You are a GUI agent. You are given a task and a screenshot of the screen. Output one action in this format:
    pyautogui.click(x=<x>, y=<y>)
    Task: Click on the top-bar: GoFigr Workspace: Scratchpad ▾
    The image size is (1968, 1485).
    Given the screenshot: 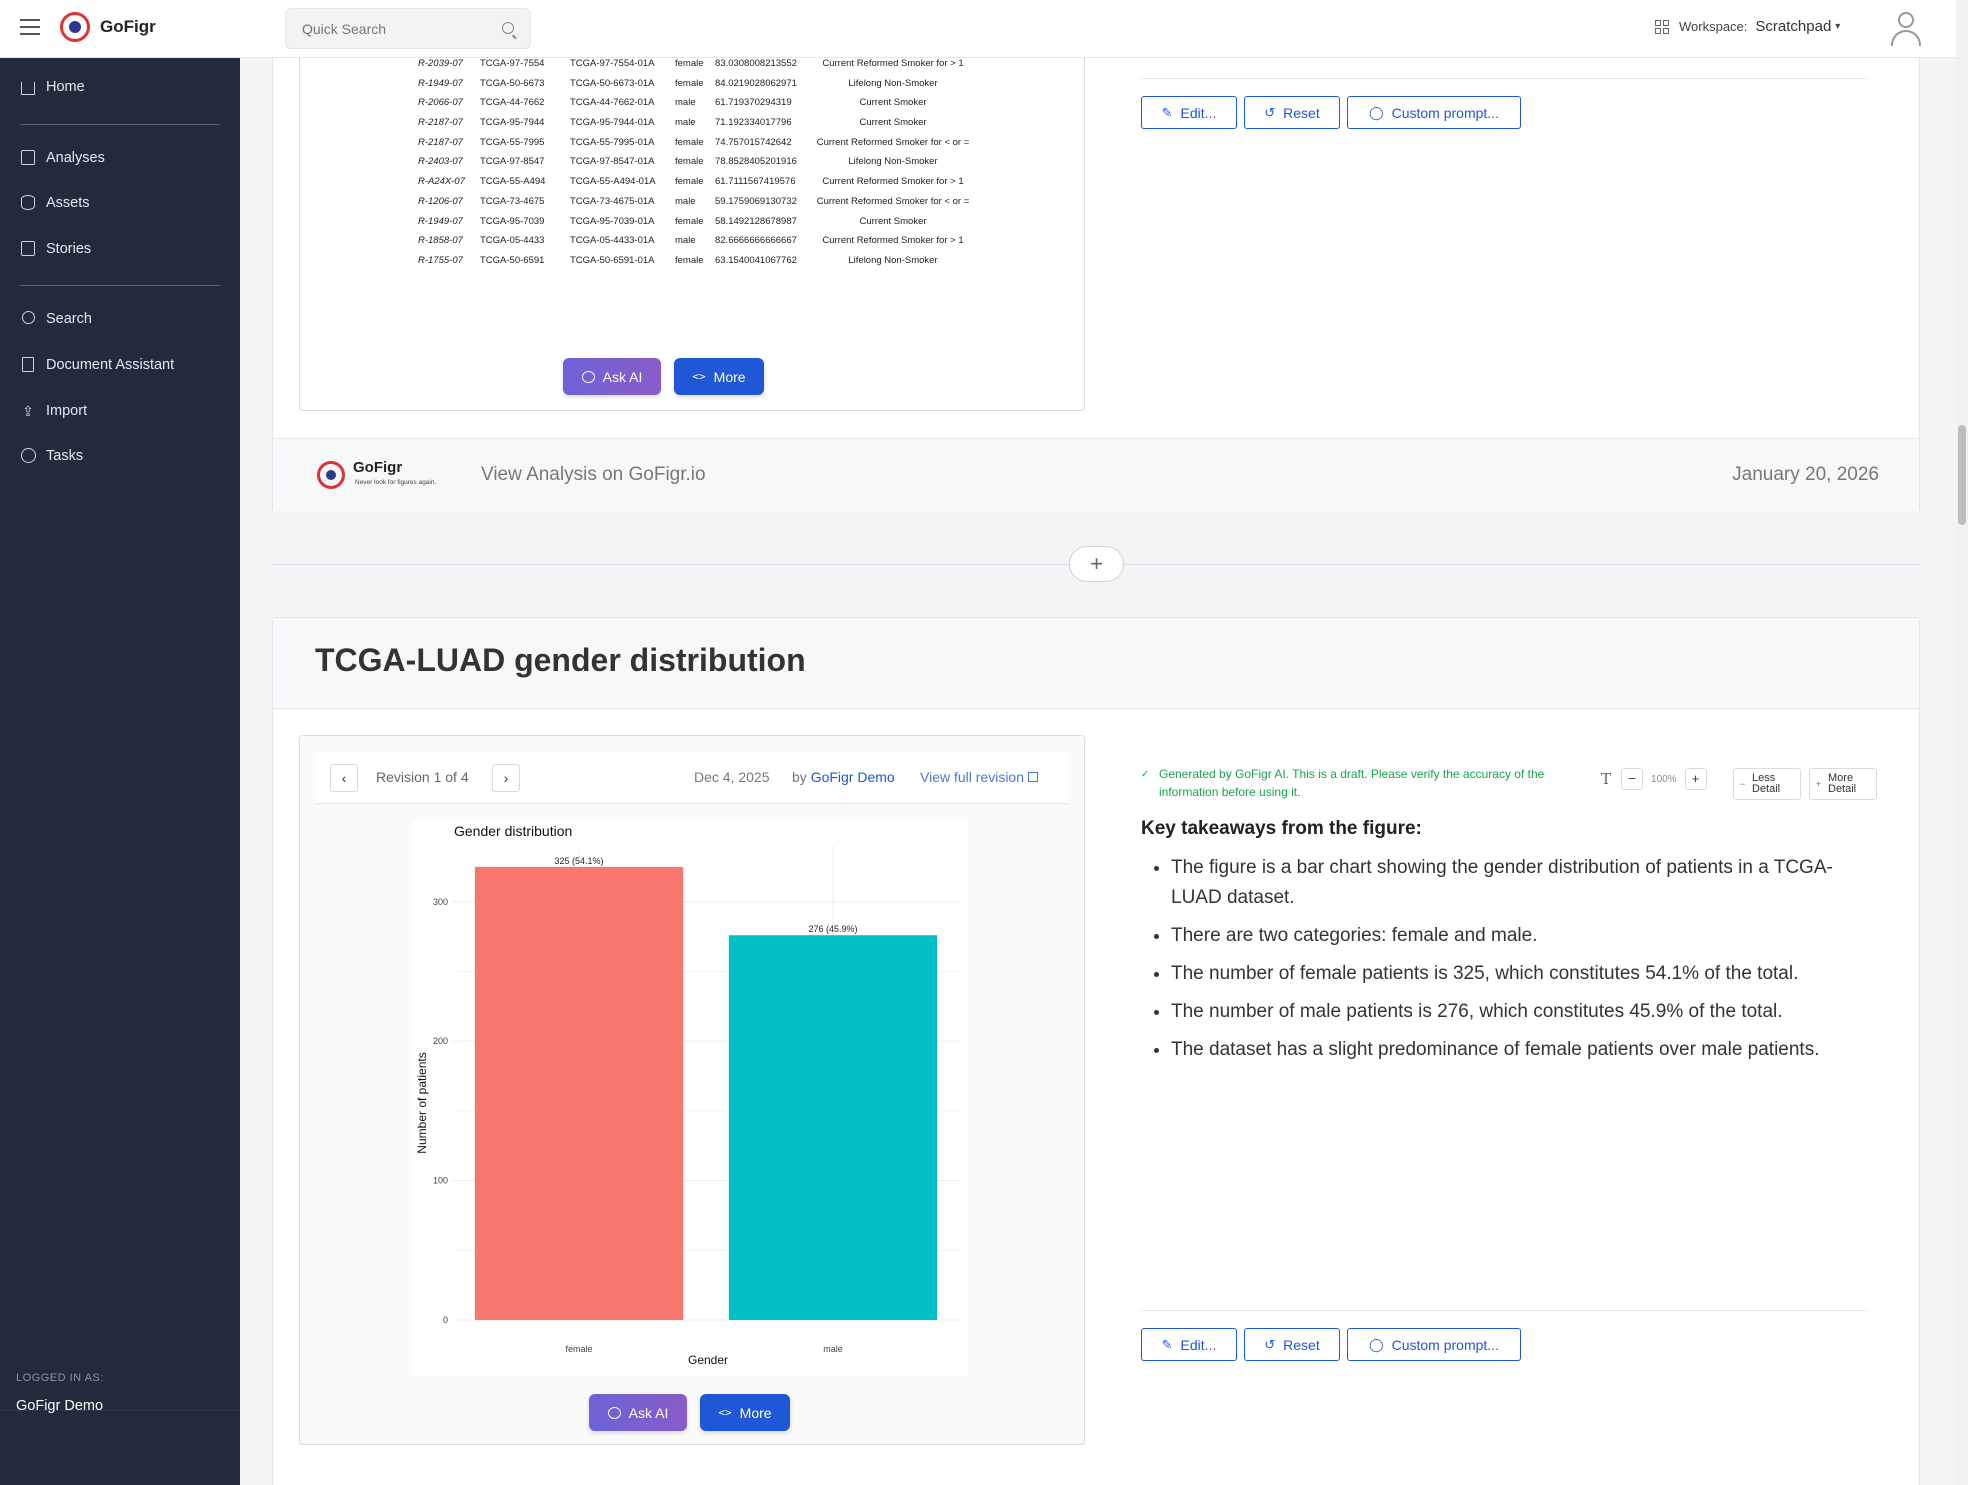 What is the action you would take?
    pyautogui.click(x=978, y=29)
    